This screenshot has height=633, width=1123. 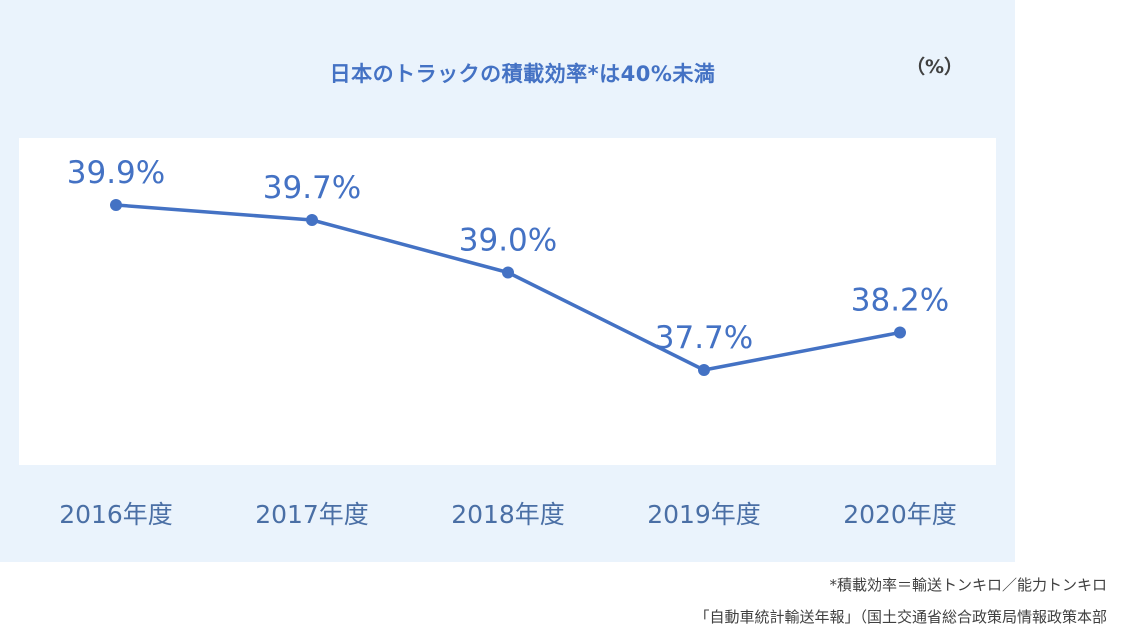 What do you see at coordinates (116, 514) in the screenshot?
I see `x-tick-label: 2016年度` at bounding box center [116, 514].